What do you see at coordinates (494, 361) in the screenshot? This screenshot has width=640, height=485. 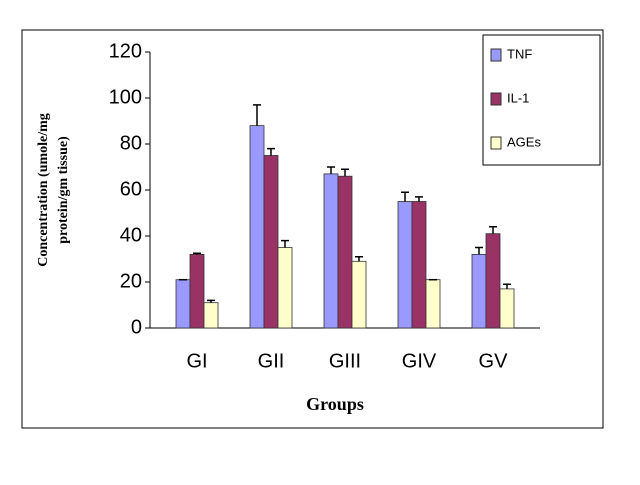 I see `x-tick-label: GV` at bounding box center [494, 361].